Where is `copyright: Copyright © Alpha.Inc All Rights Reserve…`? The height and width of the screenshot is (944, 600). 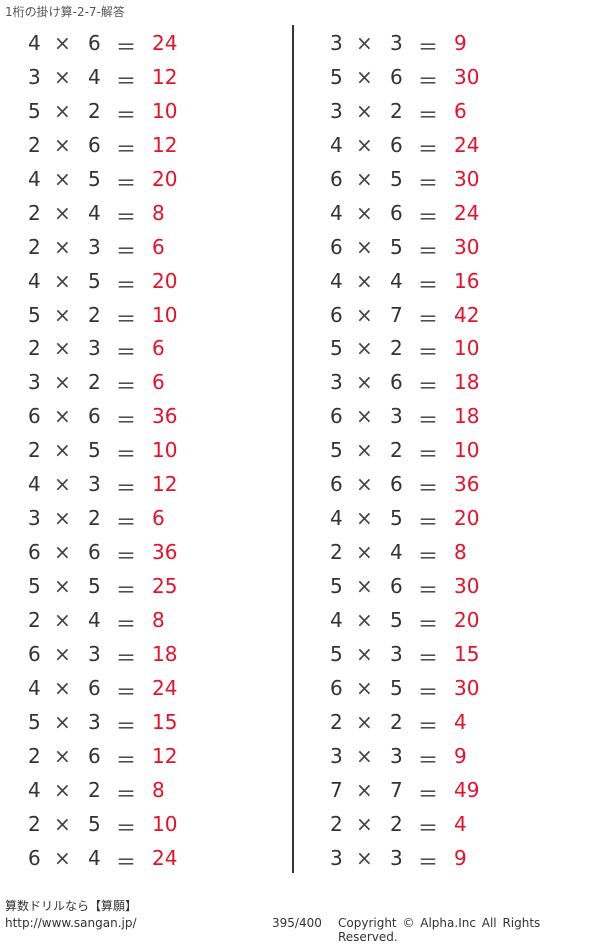 copyright: Copyright © Alpha.Inc All Rights Reserve… is located at coordinates (439, 930).